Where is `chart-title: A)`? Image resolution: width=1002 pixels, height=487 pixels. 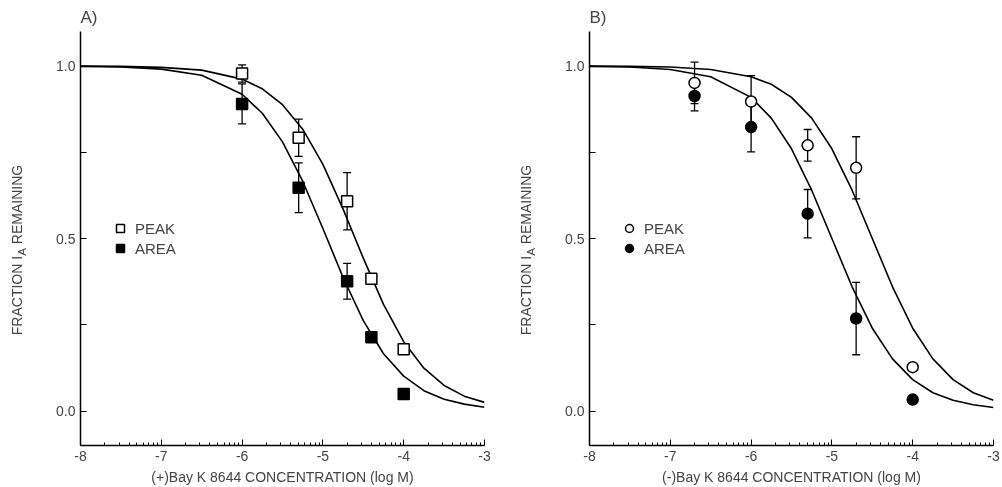 chart-title: A) is located at coordinates (89, 17).